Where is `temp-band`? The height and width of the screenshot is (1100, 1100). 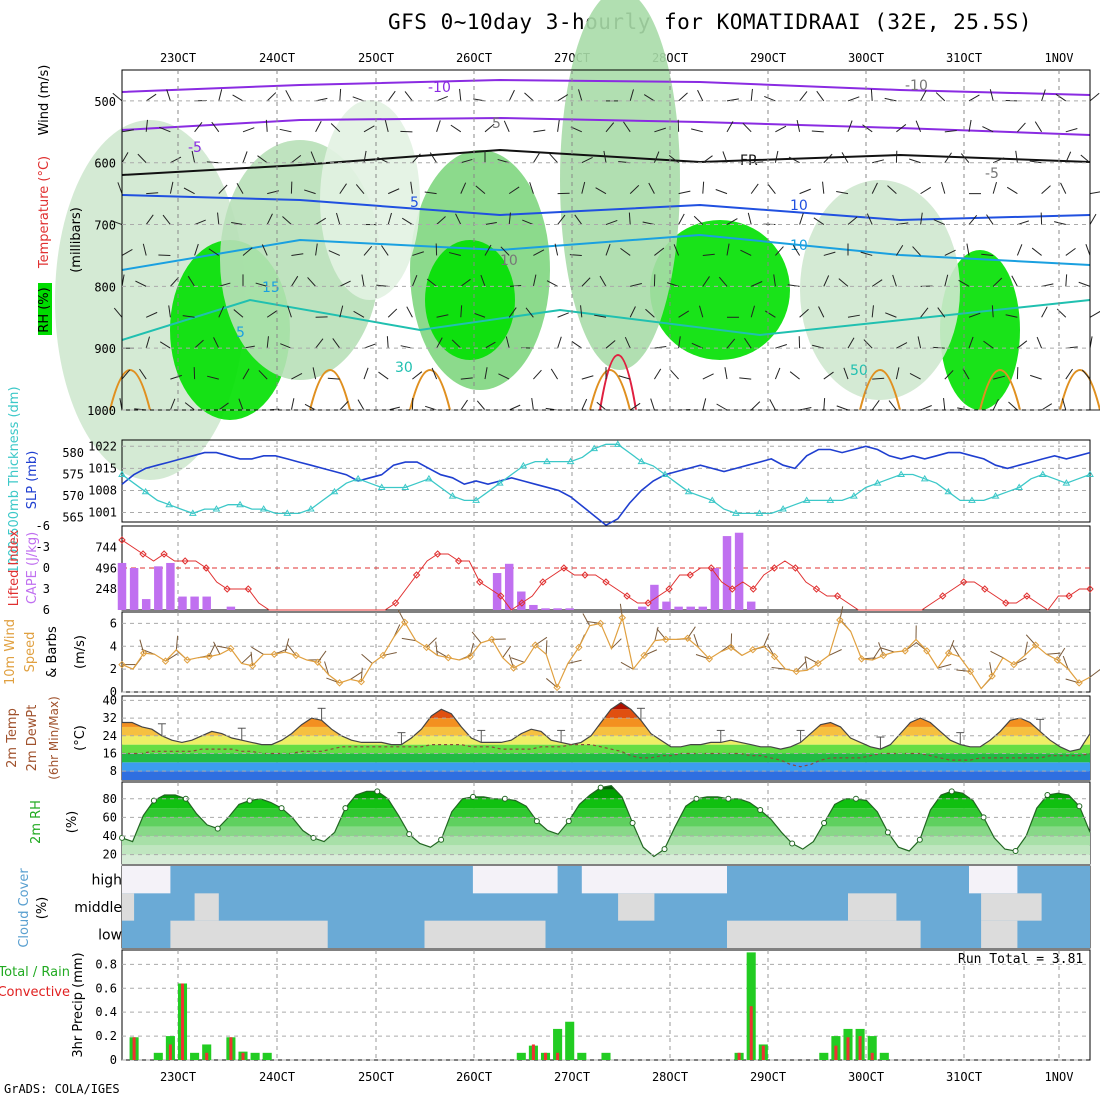 temp-band is located at coordinates (606, 731).